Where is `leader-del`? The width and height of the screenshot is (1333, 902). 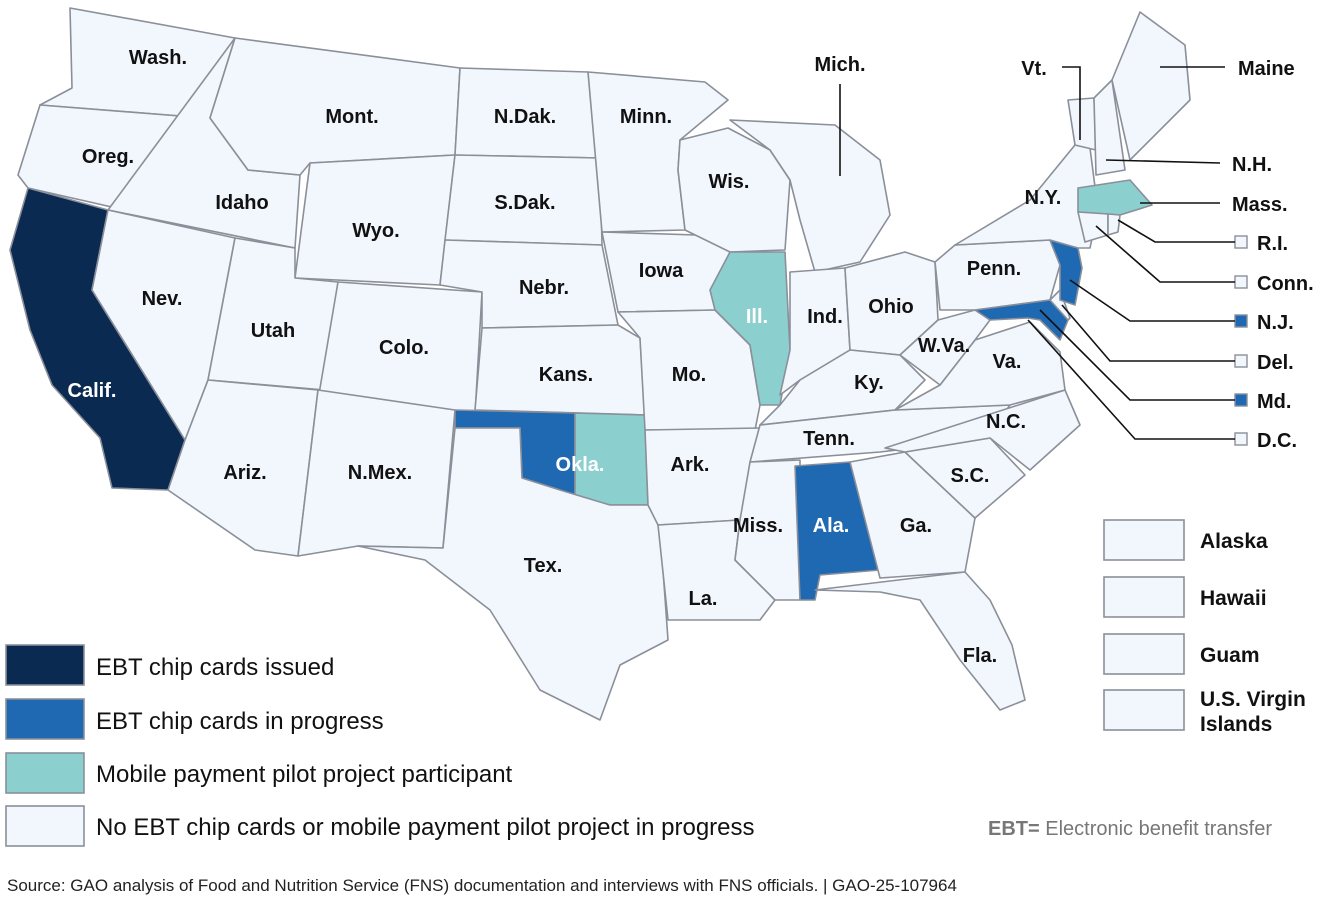 leader-del is located at coordinates (1148, 333).